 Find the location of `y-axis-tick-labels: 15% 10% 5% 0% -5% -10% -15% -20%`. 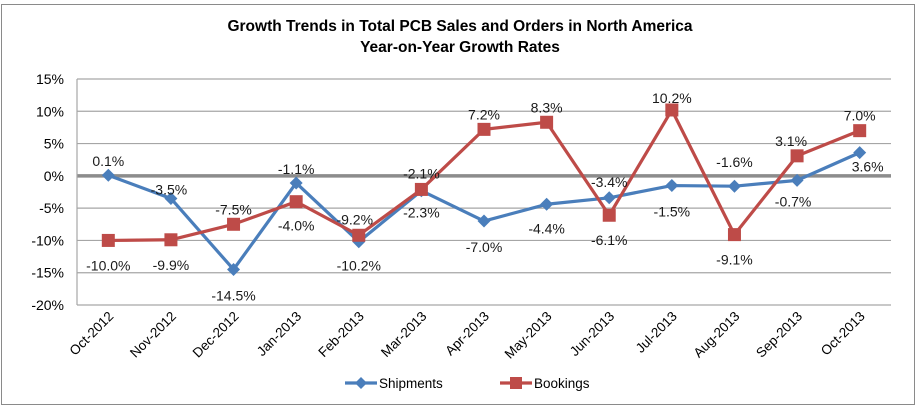

y-axis-tick-labels: 15% 10% 5% 0% -5% -10% -15% -20% is located at coordinates (47, 192).